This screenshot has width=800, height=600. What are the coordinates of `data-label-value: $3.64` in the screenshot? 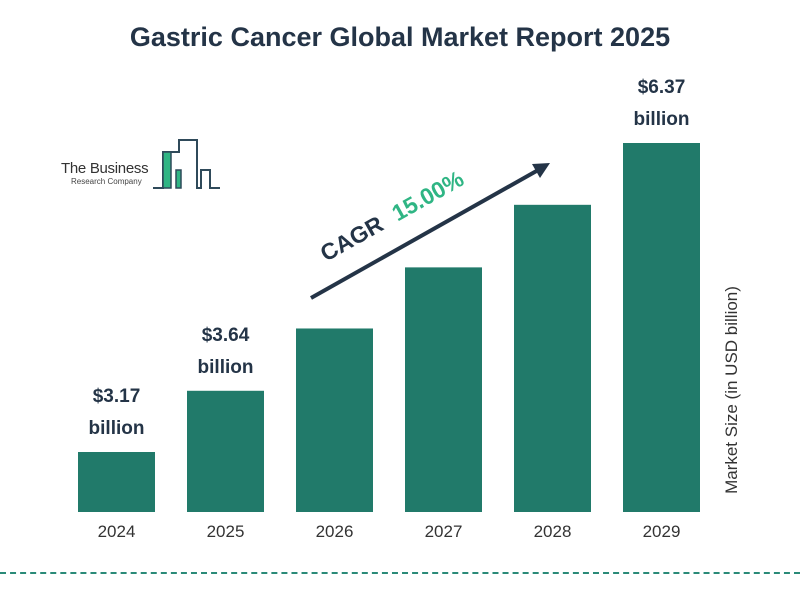 It's located at (226, 335).